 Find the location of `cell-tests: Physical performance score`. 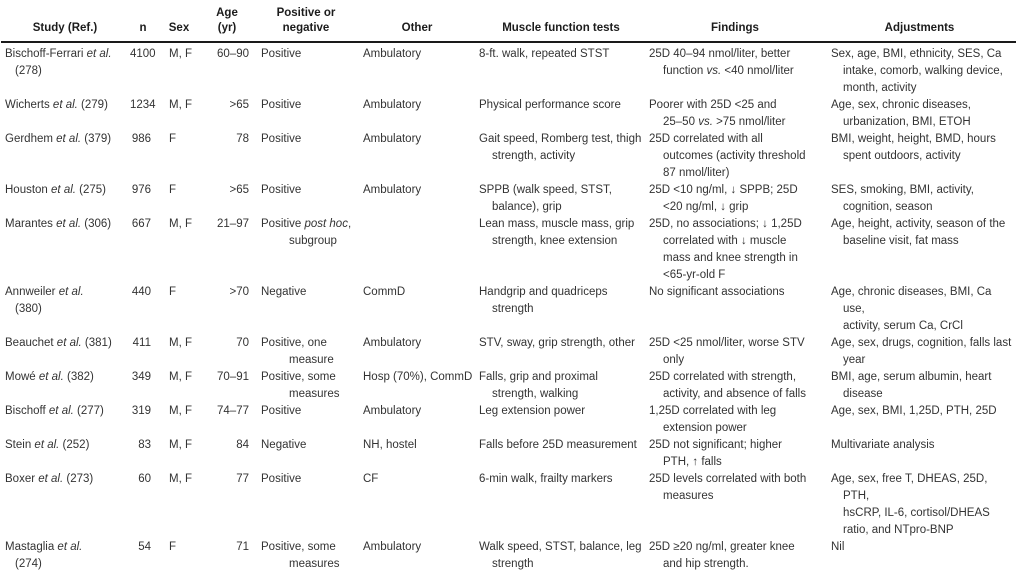

cell-tests: Physical performance score is located at coordinates (550, 105).